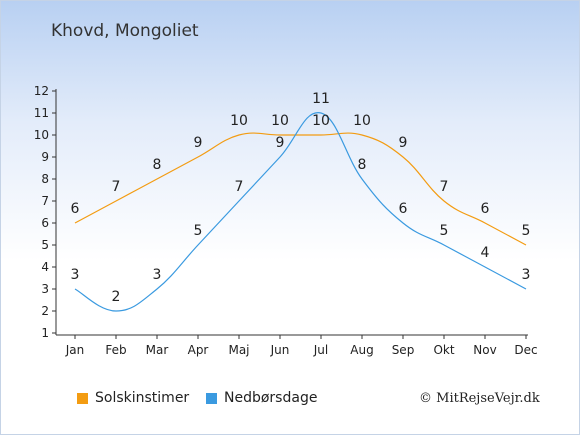 Image resolution: width=580 pixels, height=435 pixels. I want to click on y-tick-label: 3, so click(45, 289).